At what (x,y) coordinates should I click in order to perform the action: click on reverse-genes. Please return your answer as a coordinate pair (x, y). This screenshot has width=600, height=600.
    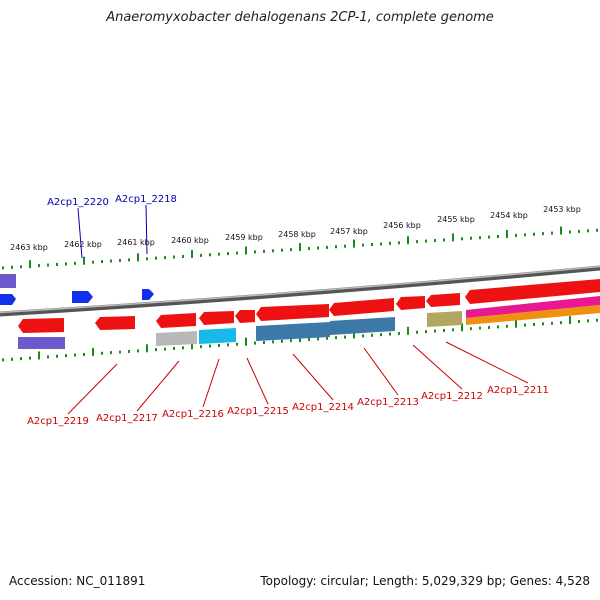
    Looking at the image, I should click on (309, 306).